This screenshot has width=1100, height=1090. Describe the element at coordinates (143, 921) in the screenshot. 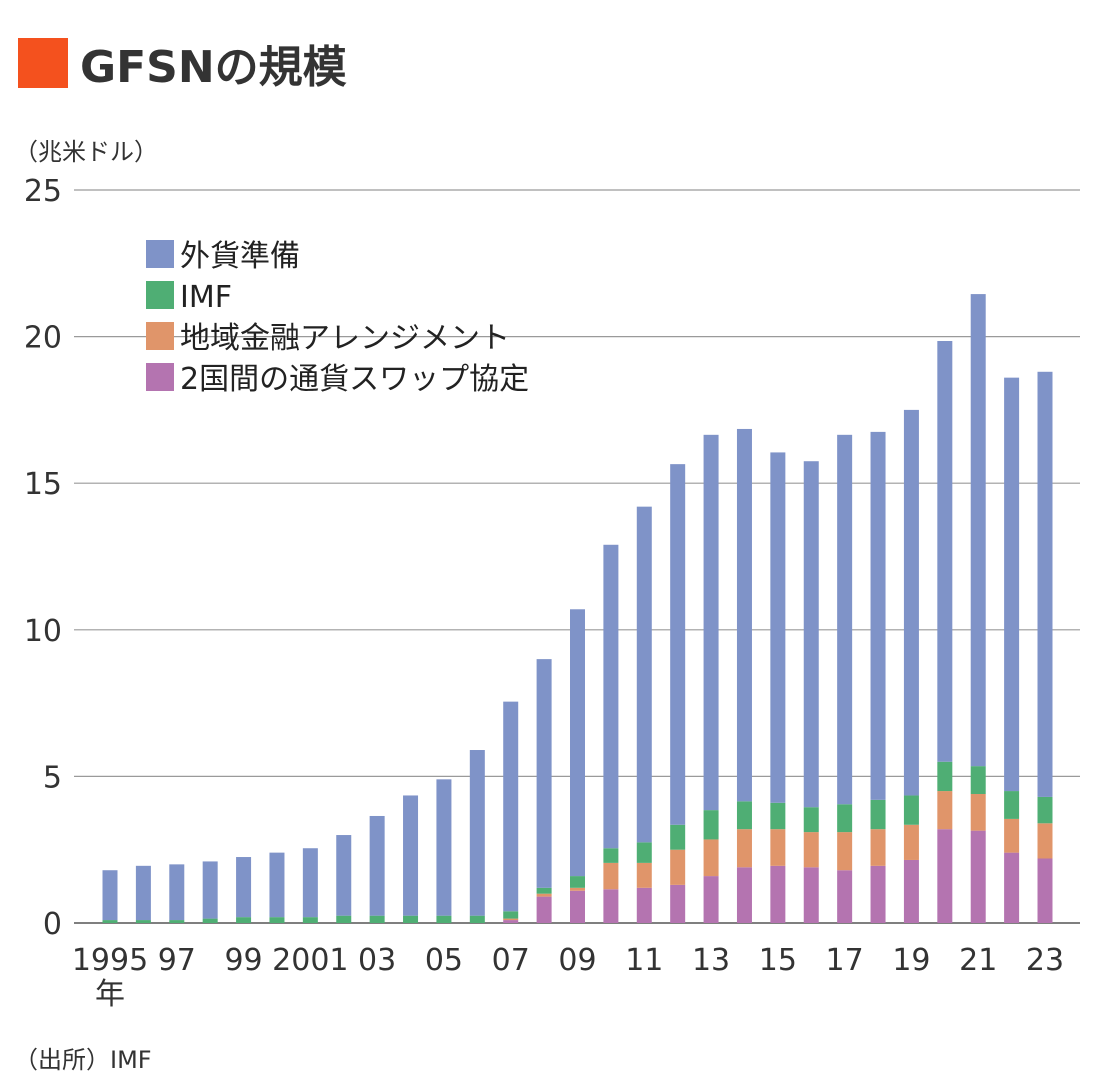

I see `bar-segment-imf-1996` at that location.